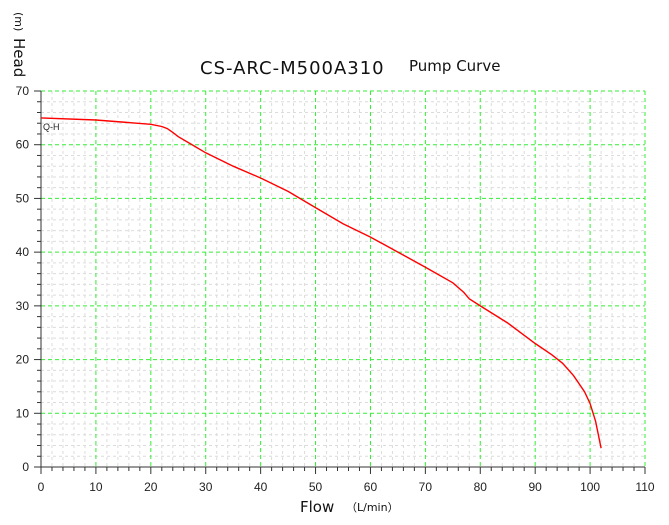 The image size is (669, 525). What do you see at coordinates (426, 487) in the screenshot?
I see `x-tick-label: 70` at bounding box center [426, 487].